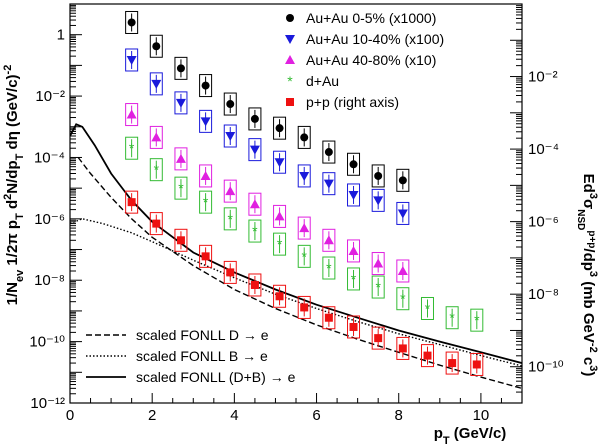 The image size is (600, 444). What do you see at coordinates (546, 367) in the screenshot?
I see `y-right-tick-label: 10⁻¹⁰` at bounding box center [546, 367].